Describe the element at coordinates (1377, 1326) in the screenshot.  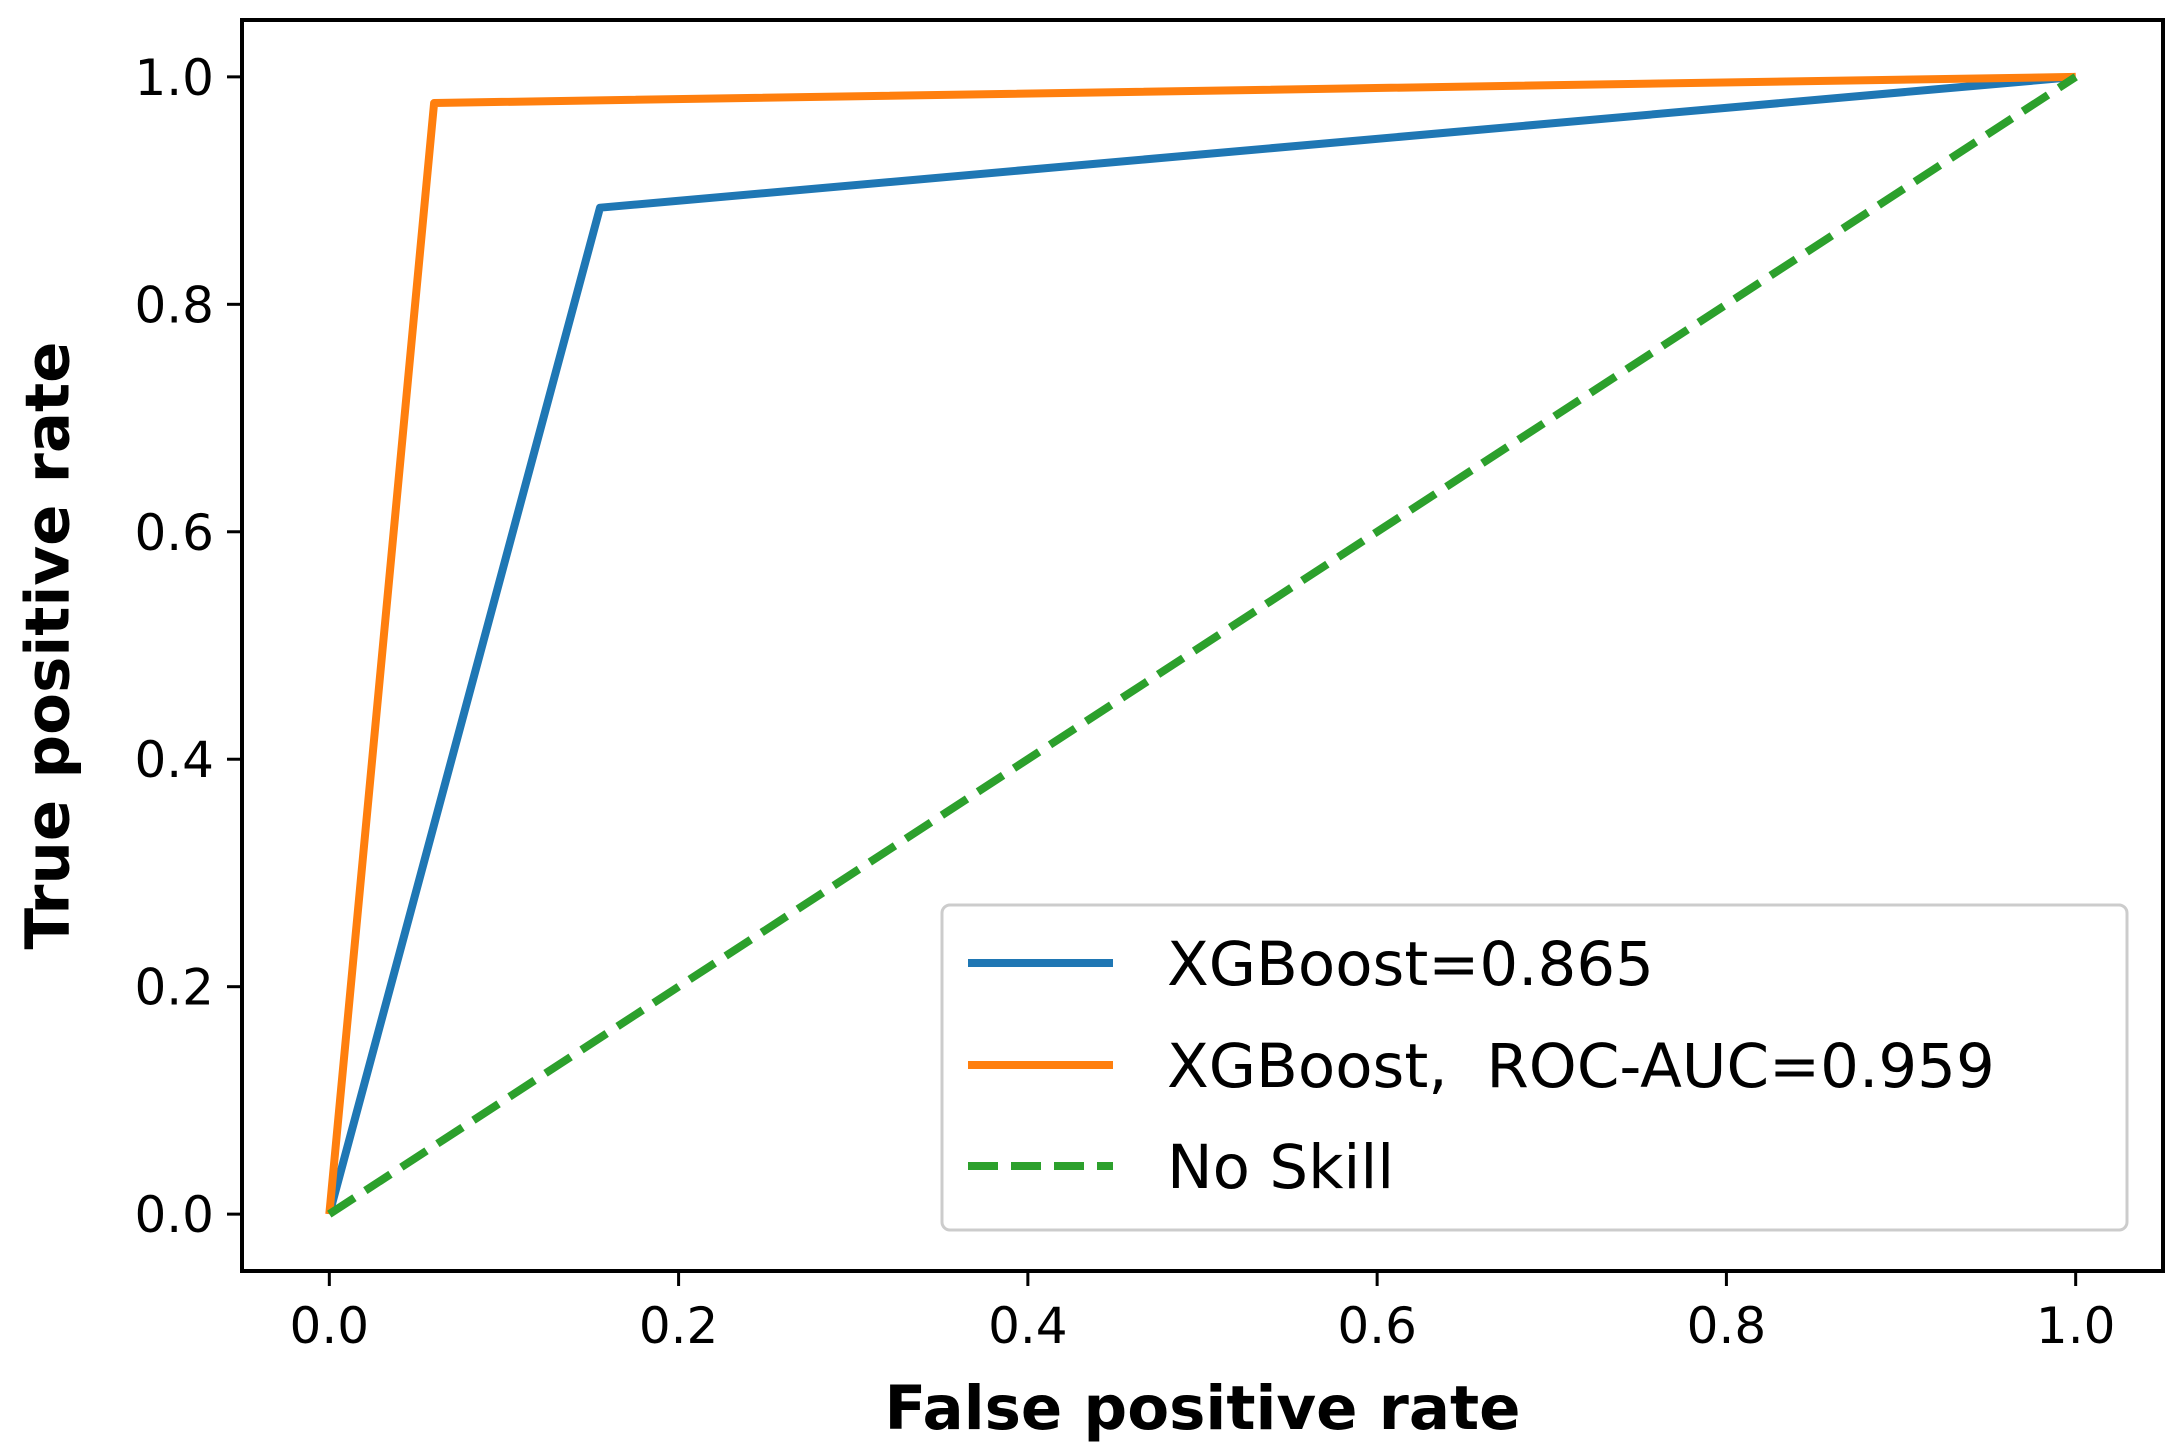
I see `x-tick-label: 0.6` at that location.